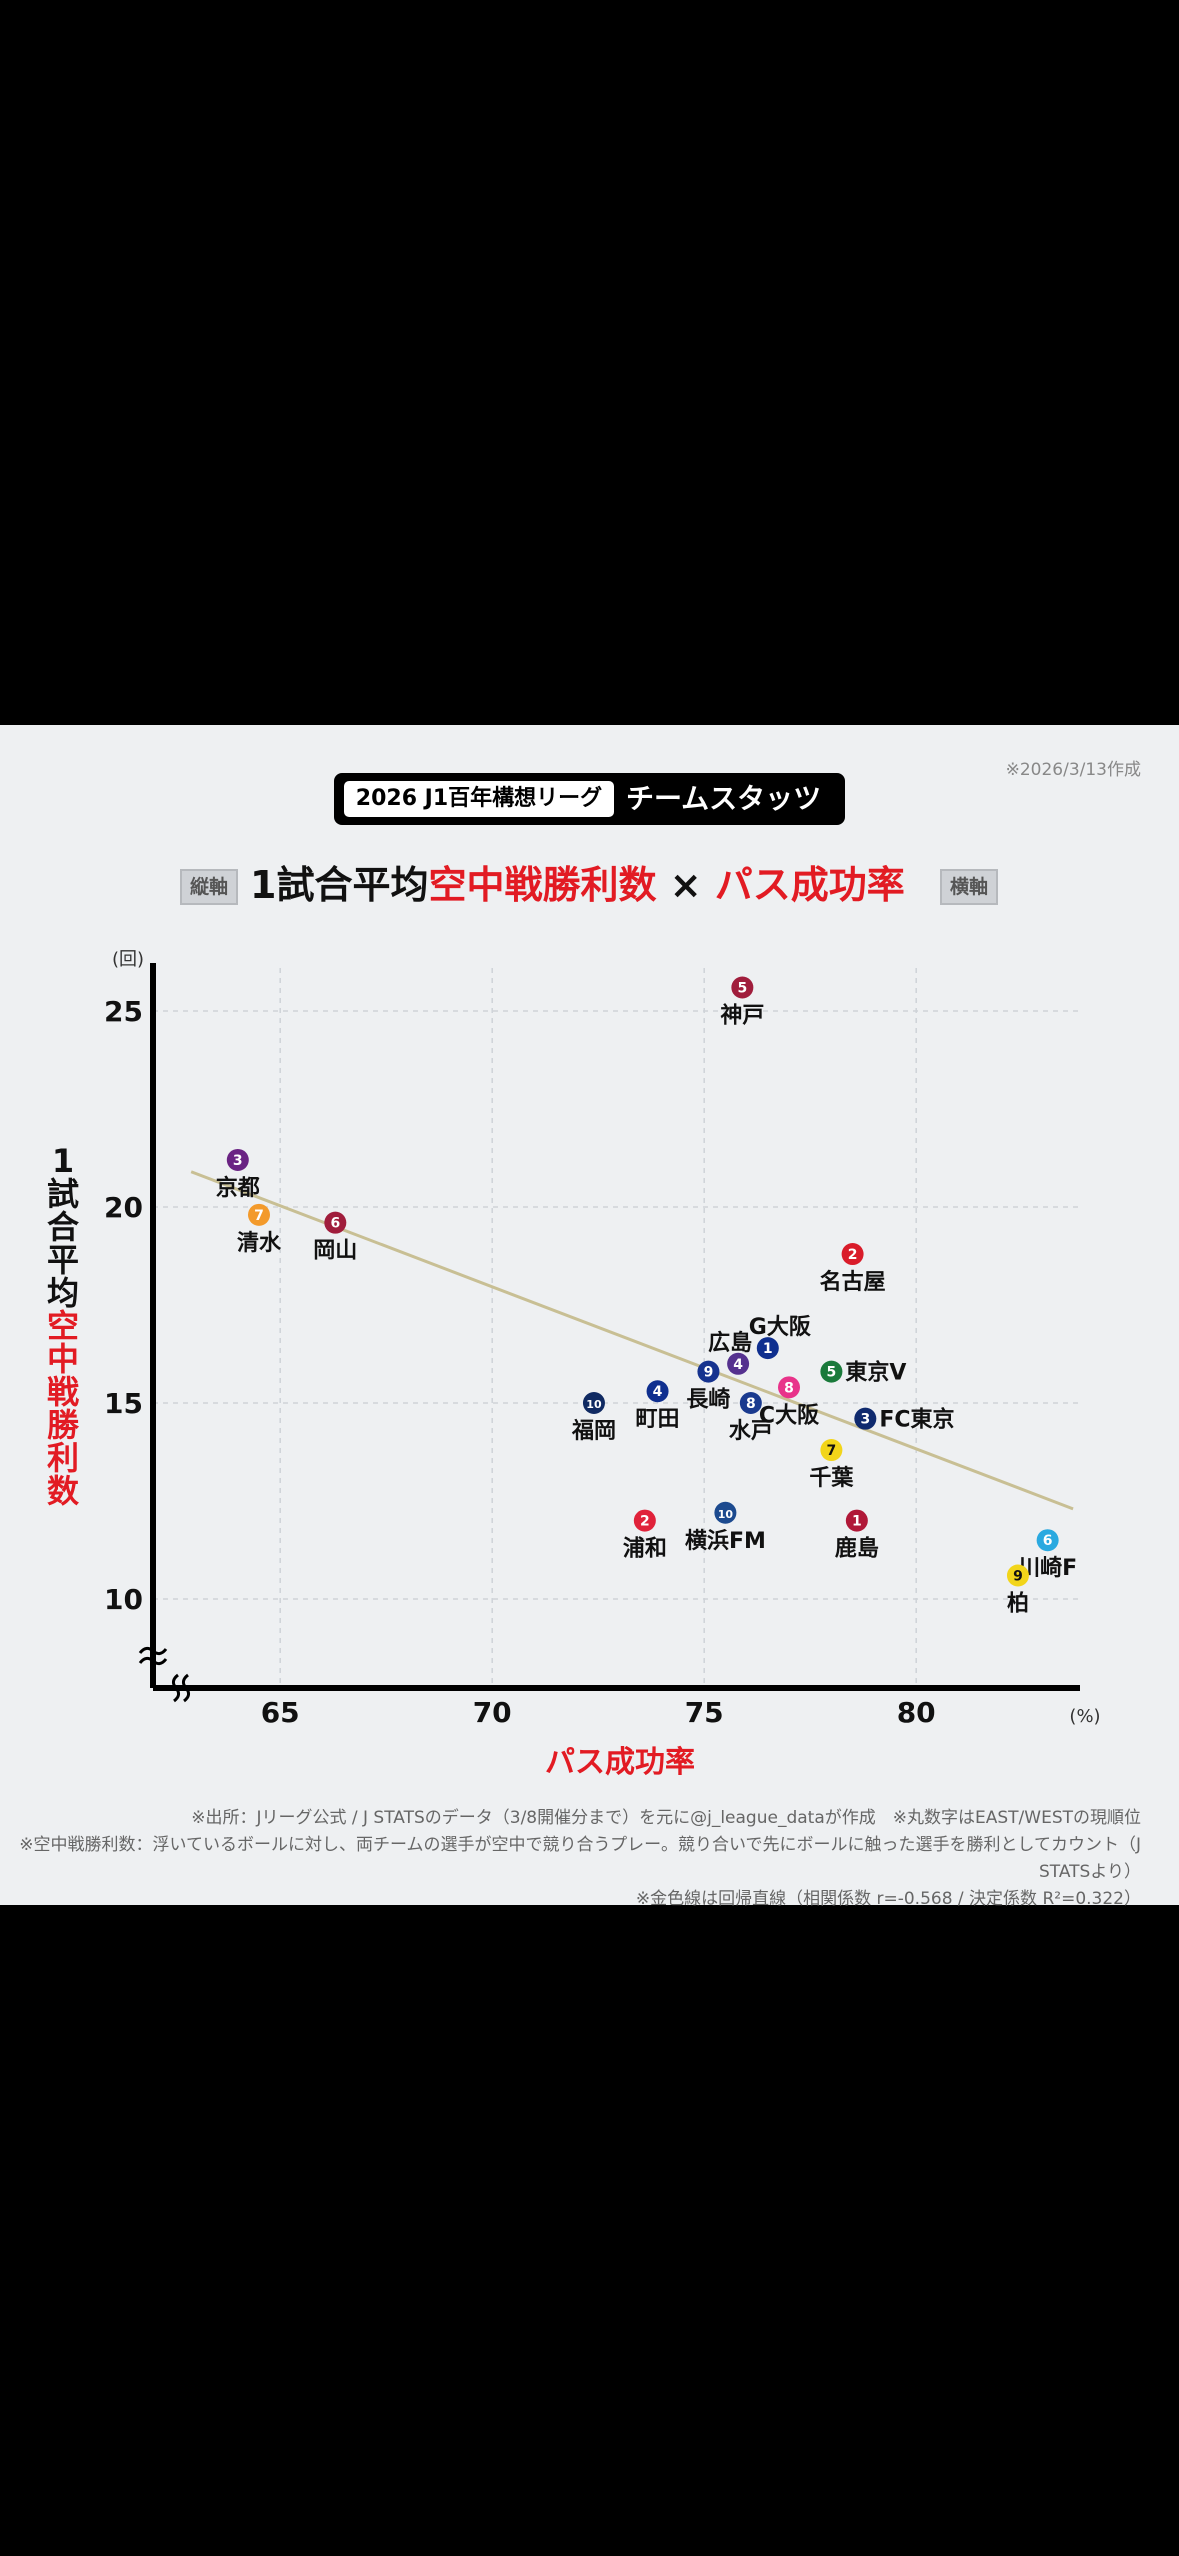 This screenshot has height=2556, width=1179. What do you see at coordinates (492, 1712) in the screenshot?
I see `x-tick-label: 70` at bounding box center [492, 1712].